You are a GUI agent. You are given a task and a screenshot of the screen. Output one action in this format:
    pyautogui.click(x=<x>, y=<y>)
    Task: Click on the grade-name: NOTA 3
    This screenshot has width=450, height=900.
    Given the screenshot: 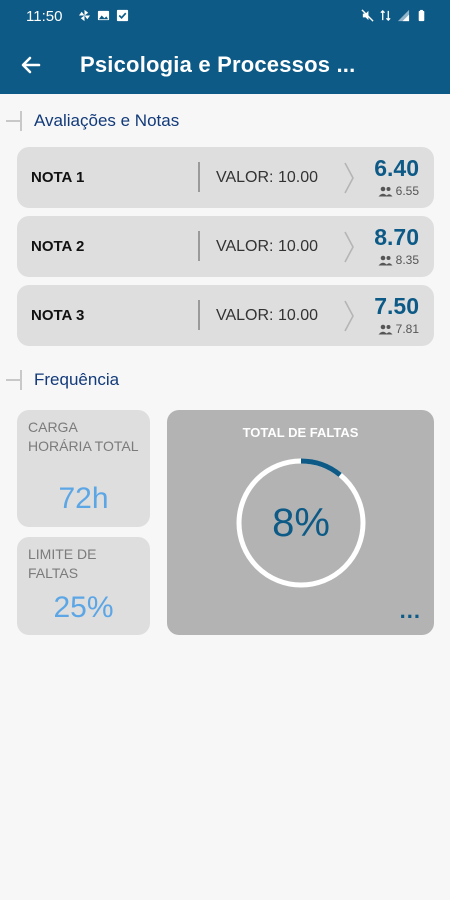 What is the action you would take?
    pyautogui.click(x=58, y=315)
    